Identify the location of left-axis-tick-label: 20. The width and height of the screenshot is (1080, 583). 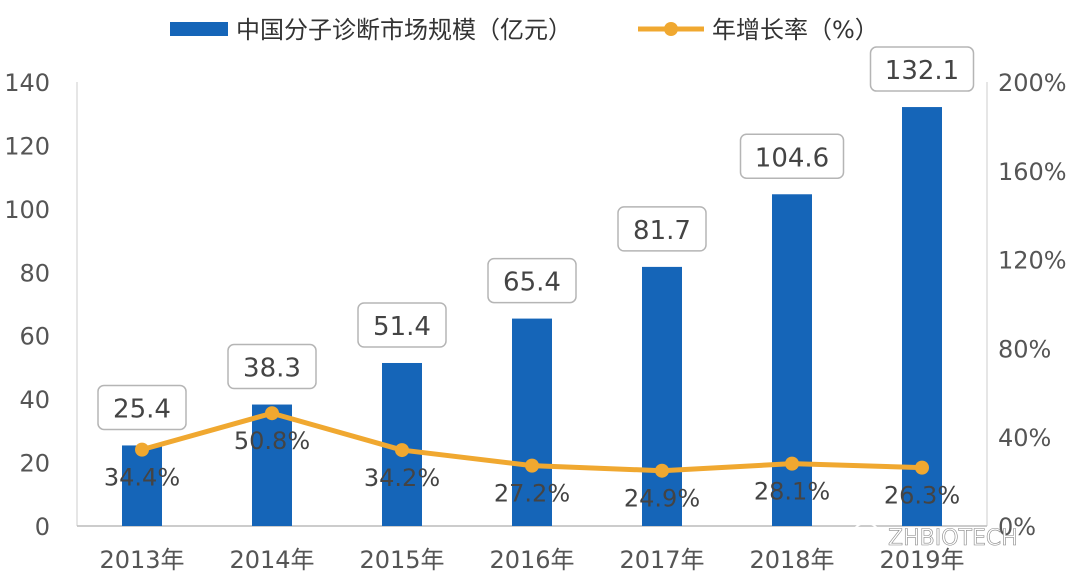
(34, 464).